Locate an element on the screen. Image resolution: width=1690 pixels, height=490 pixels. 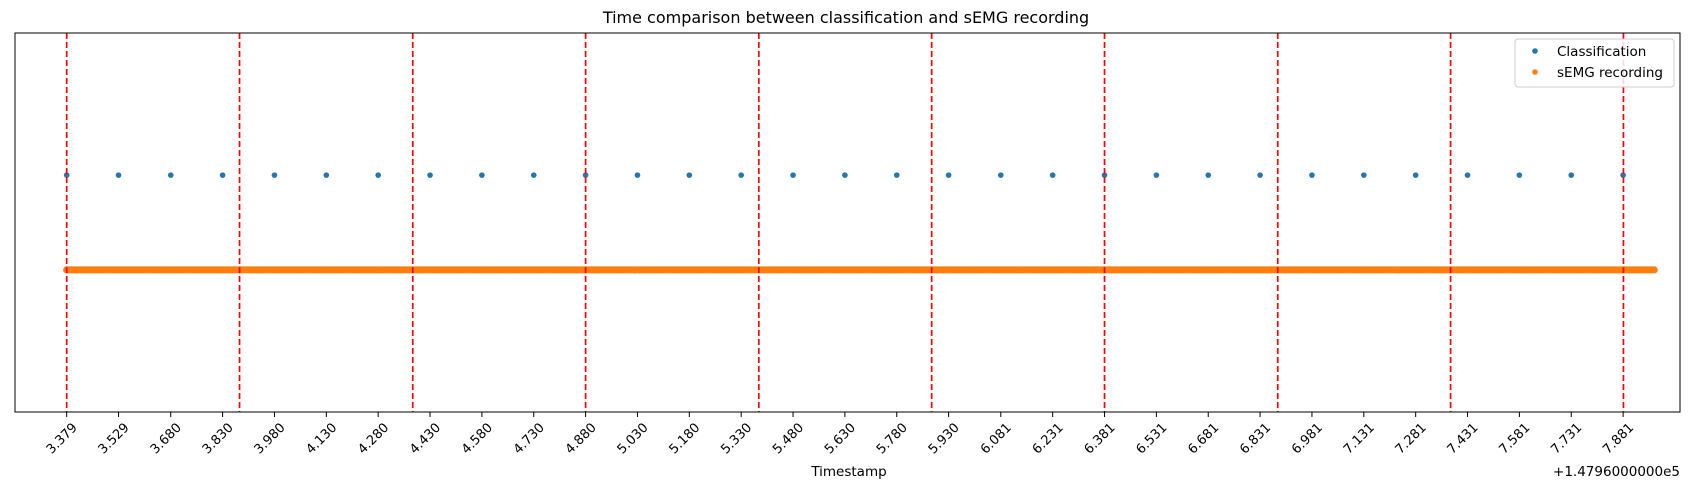
legend-box is located at coordinates (1594, 63).